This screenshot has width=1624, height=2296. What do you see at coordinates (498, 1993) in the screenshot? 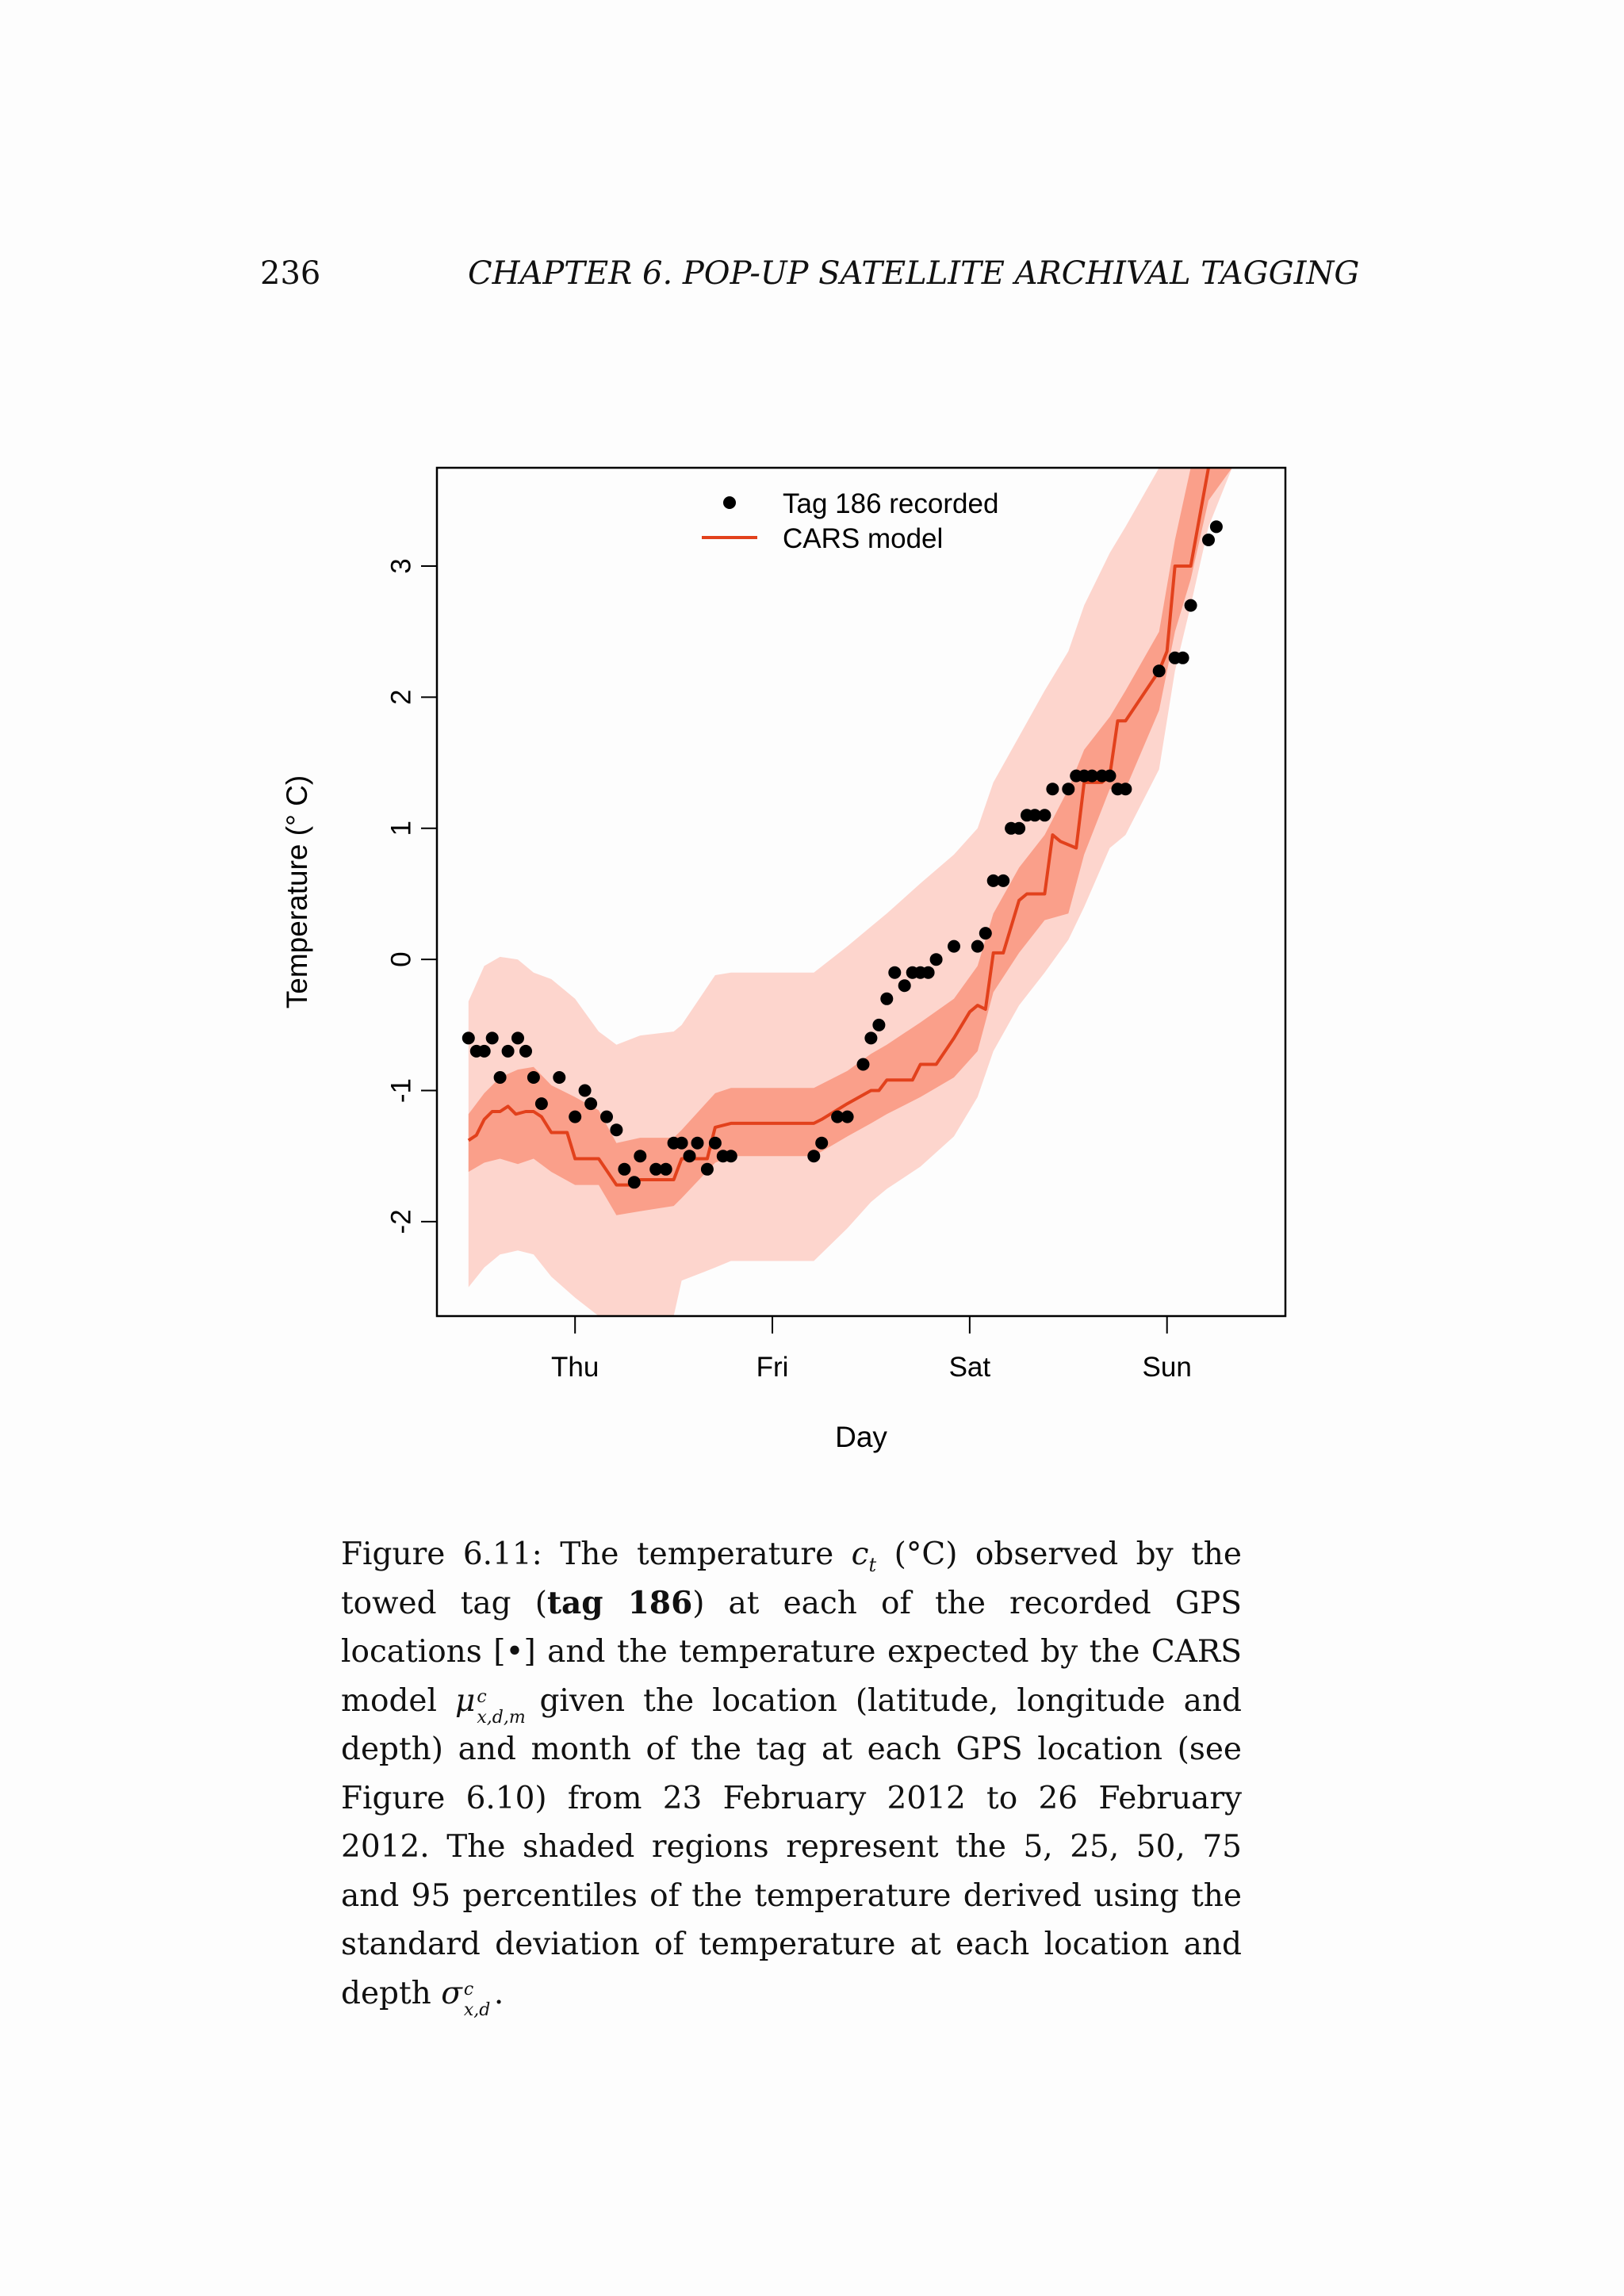
I see `caption-text-5: .` at bounding box center [498, 1993].